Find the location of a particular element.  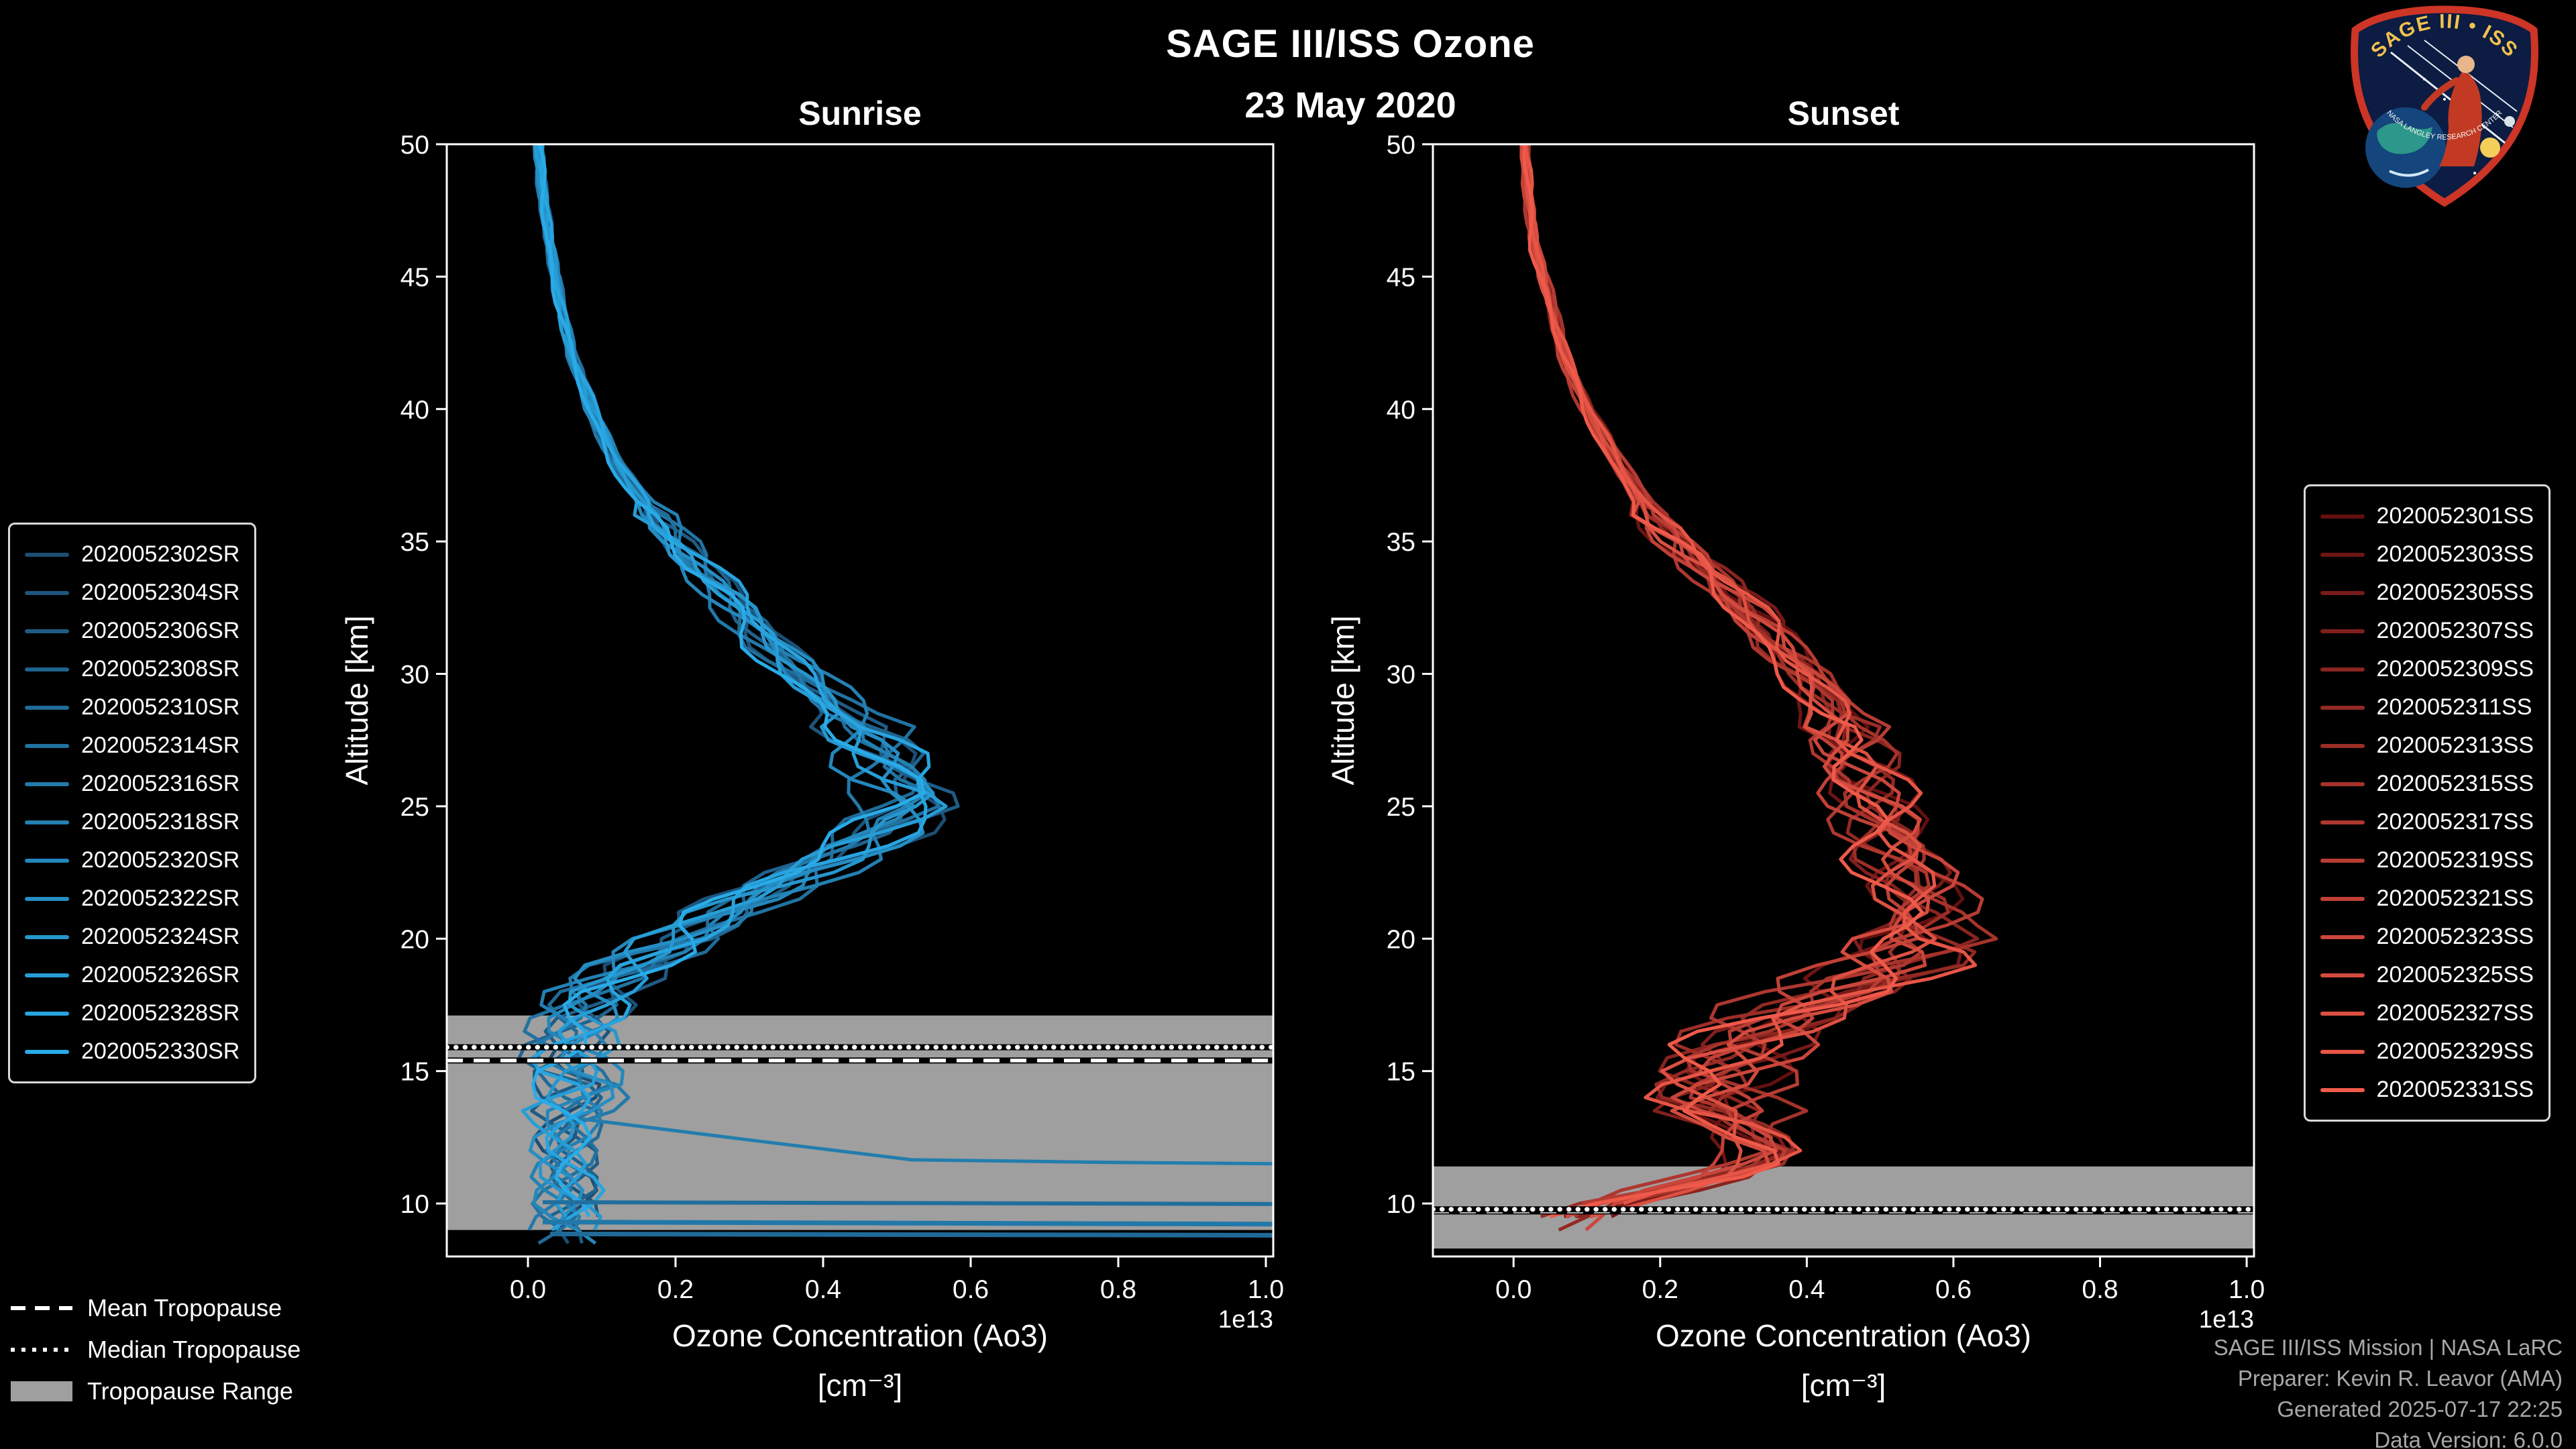

legend-item: 2020052329SS is located at coordinates (2427, 1051).